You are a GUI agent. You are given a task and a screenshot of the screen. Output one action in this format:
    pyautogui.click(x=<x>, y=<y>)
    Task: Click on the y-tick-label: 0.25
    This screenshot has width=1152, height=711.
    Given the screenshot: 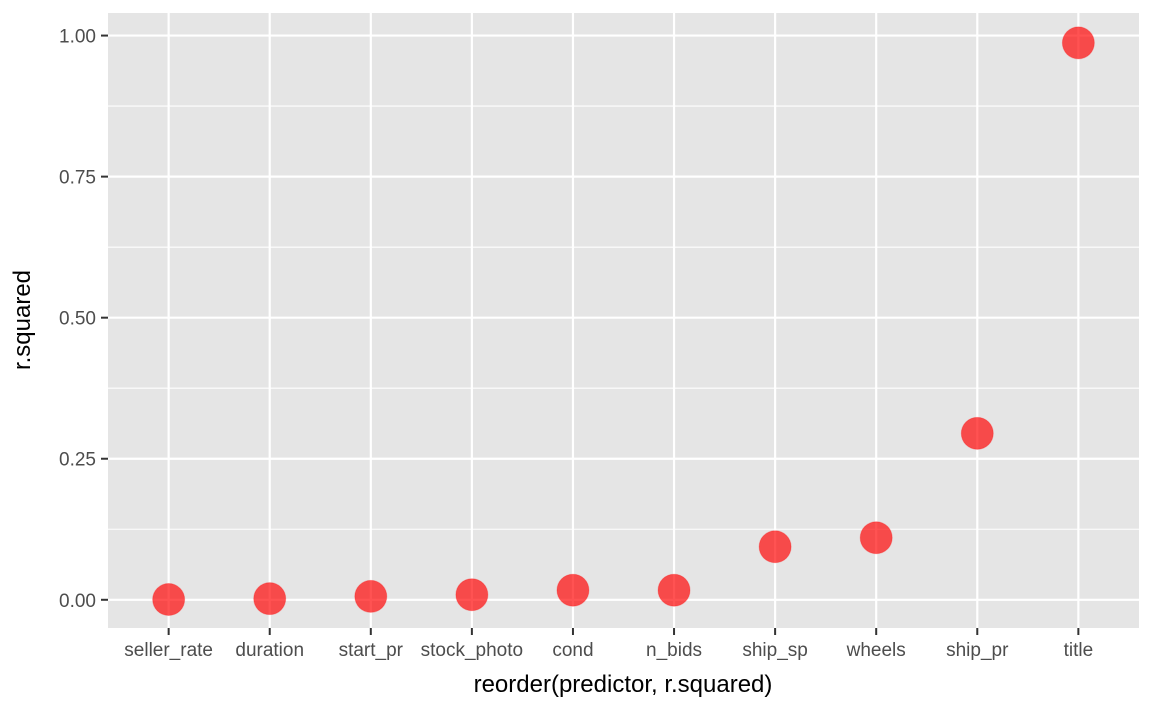 What is the action you would take?
    pyautogui.click(x=77, y=460)
    